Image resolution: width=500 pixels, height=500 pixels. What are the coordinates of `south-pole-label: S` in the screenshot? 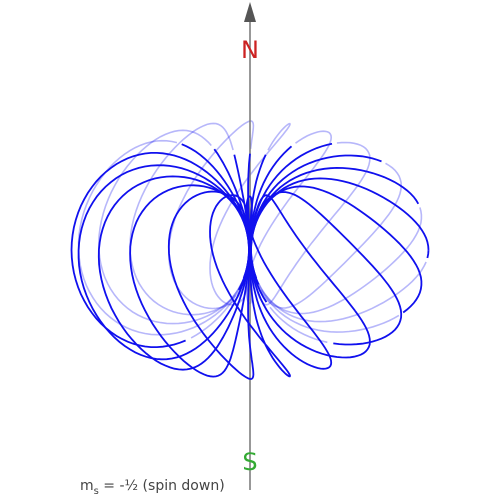 It's located at (249, 462).